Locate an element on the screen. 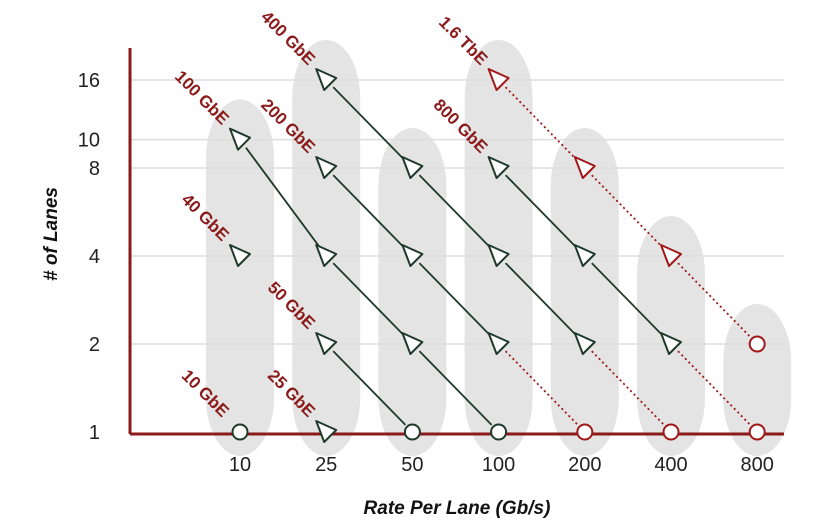  25-gbe-point-0 is located at coordinates (326, 431).